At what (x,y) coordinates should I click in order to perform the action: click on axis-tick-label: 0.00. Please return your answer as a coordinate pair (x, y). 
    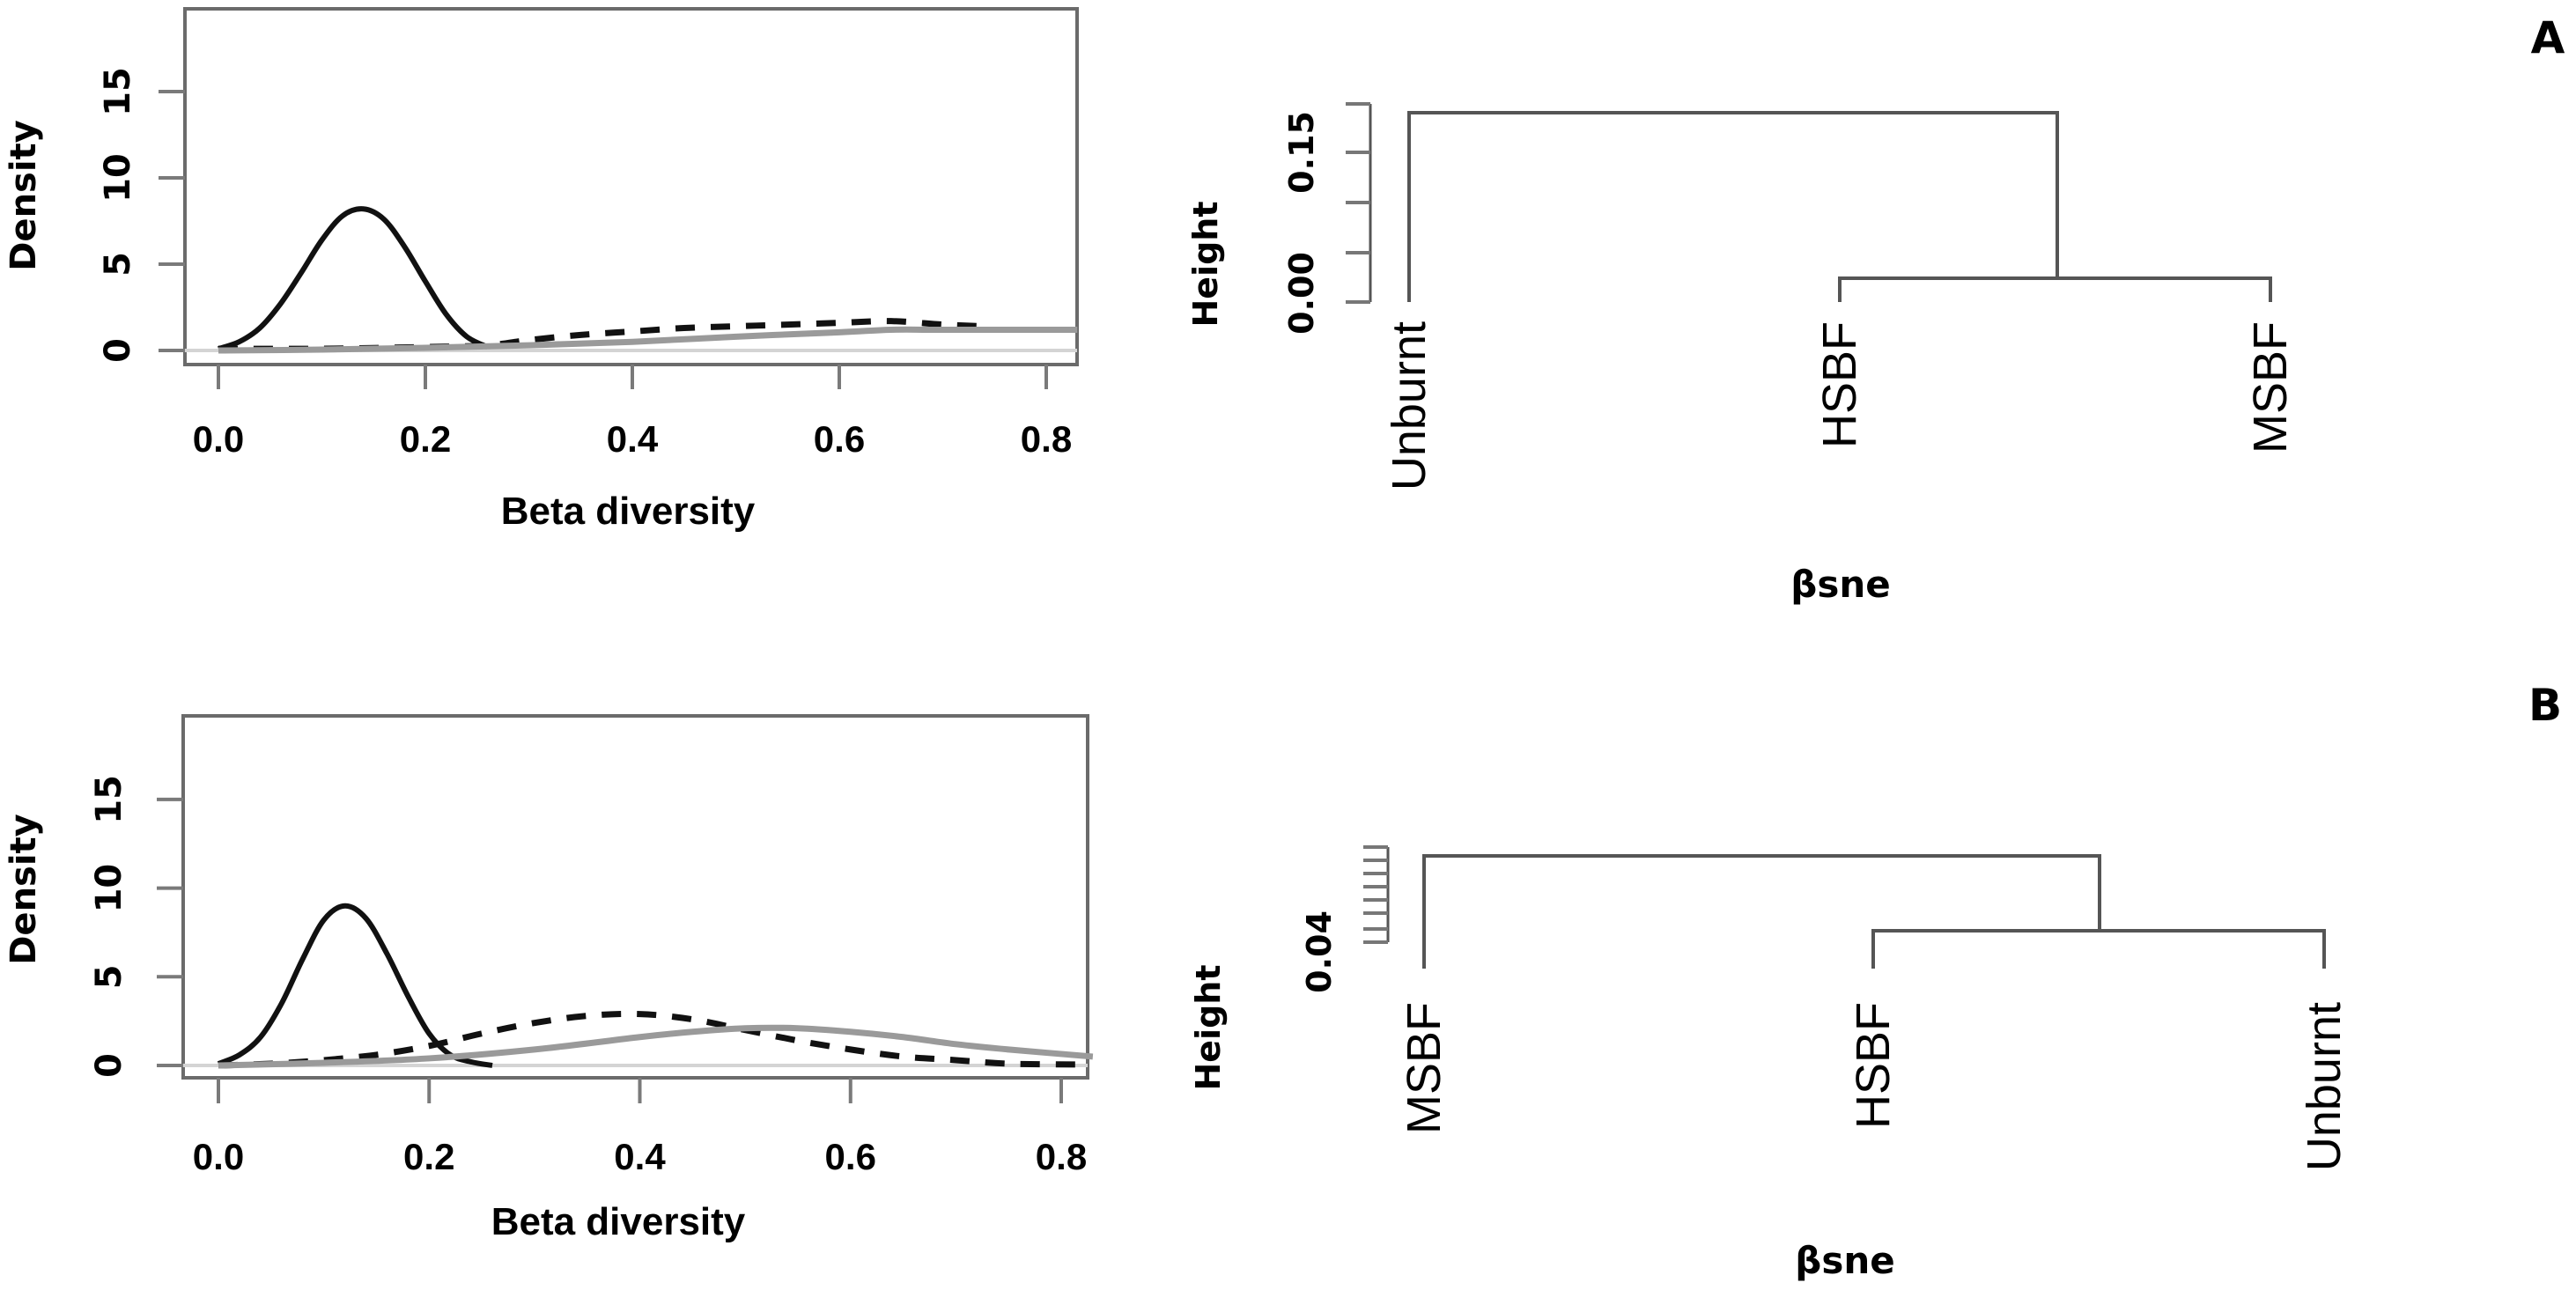
    Looking at the image, I should click on (1301, 293).